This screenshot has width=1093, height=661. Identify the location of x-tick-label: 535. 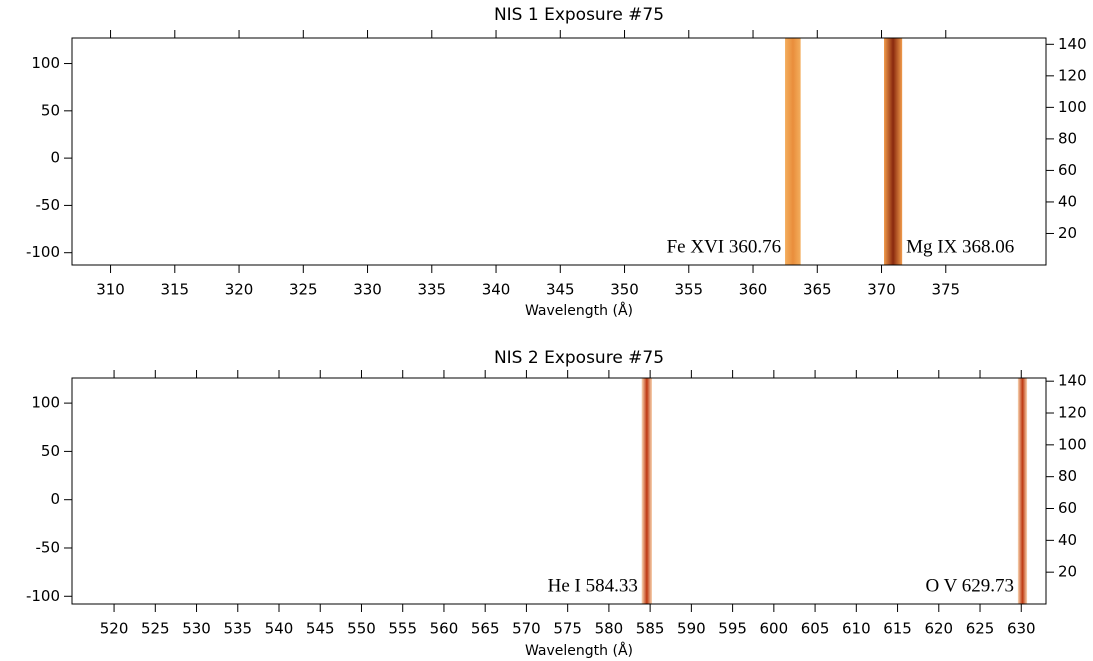
(237, 629).